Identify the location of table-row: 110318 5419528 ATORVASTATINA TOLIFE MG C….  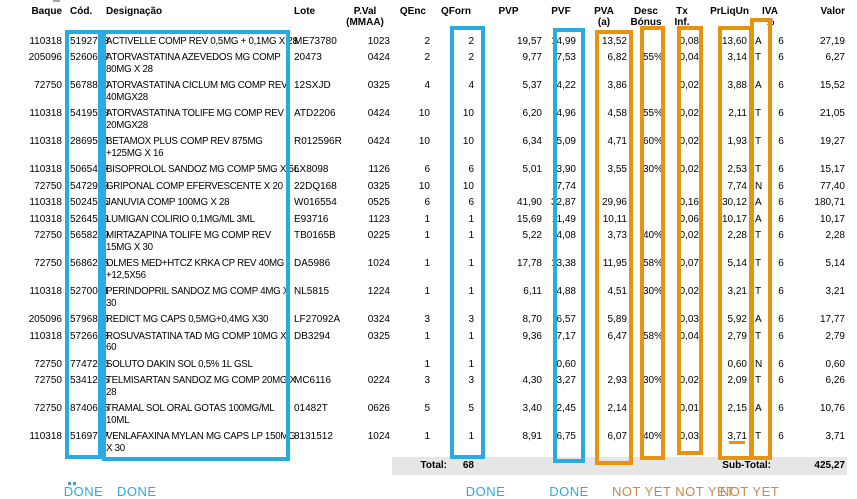
(430, 120).